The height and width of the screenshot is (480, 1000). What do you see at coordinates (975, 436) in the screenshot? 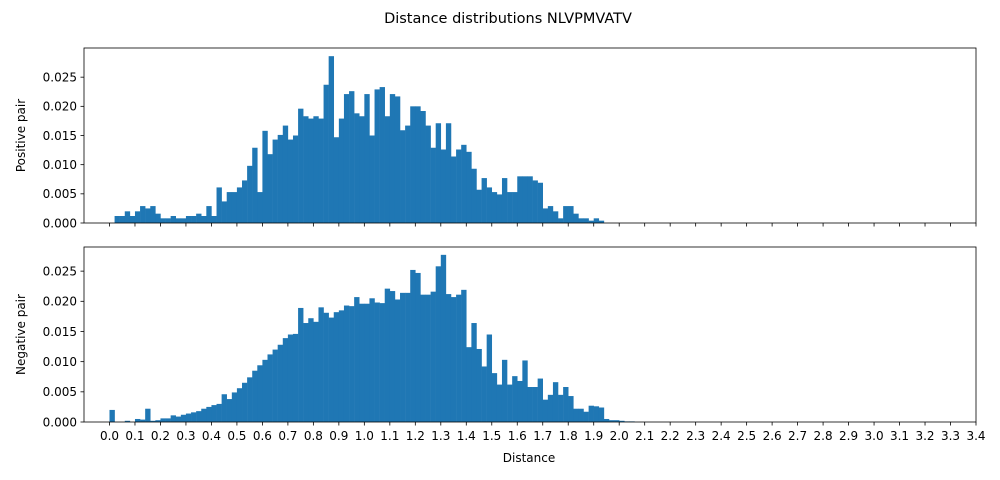
I see `x-tick-label: 3.4` at bounding box center [975, 436].